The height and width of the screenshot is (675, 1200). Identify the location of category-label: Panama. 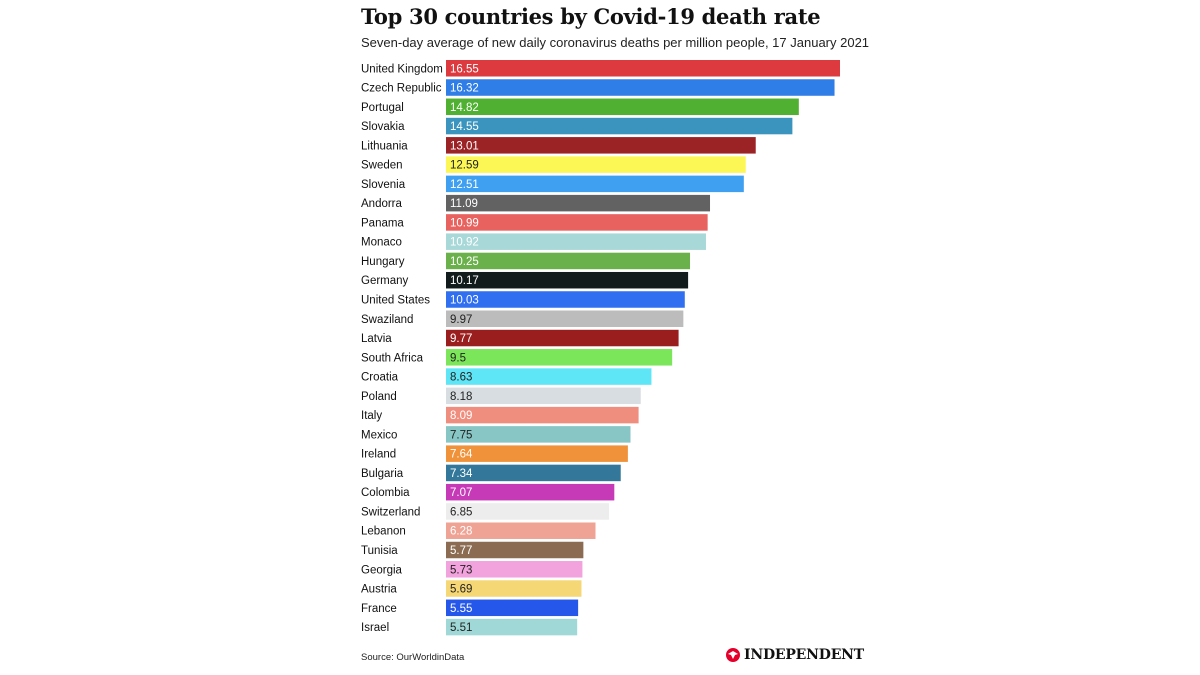
(382, 223).